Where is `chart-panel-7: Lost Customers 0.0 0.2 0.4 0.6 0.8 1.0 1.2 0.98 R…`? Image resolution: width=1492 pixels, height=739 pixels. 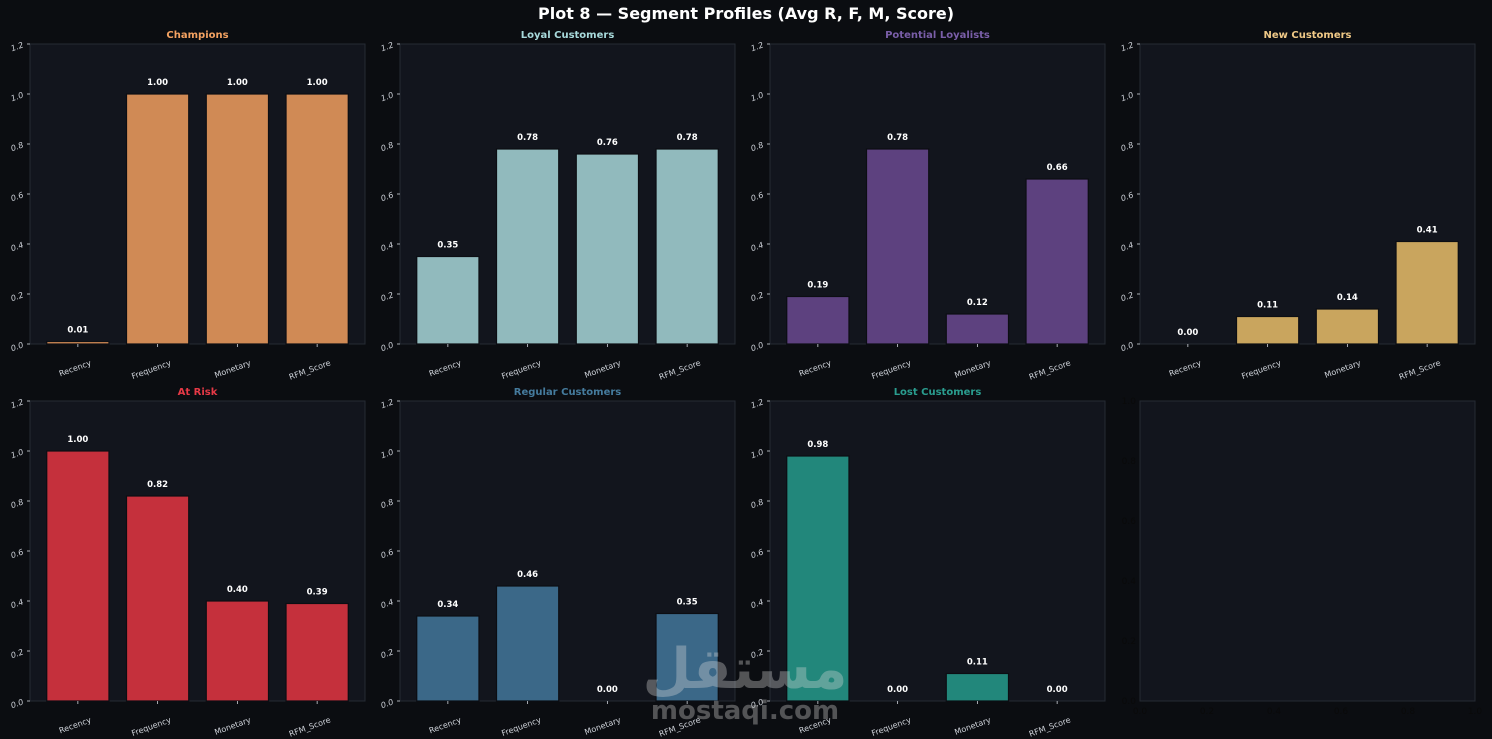
chart-panel-7: Lost Customers 0.0 0.2 0.4 0.6 0.8 1.0 1.2 0.98 R… is located at coordinates (928, 563).